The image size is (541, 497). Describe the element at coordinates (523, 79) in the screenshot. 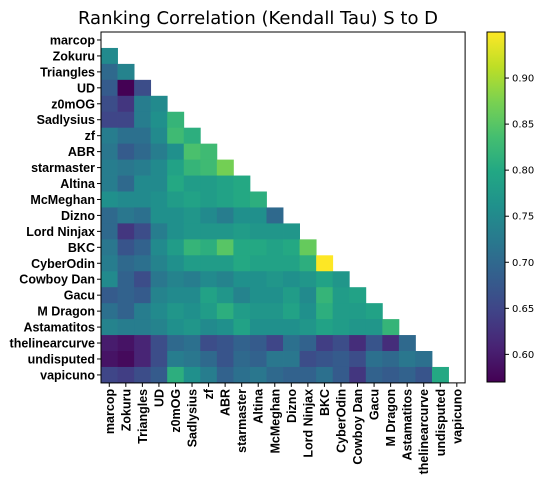

I see `colorbar-tick-label: 0.90` at that location.